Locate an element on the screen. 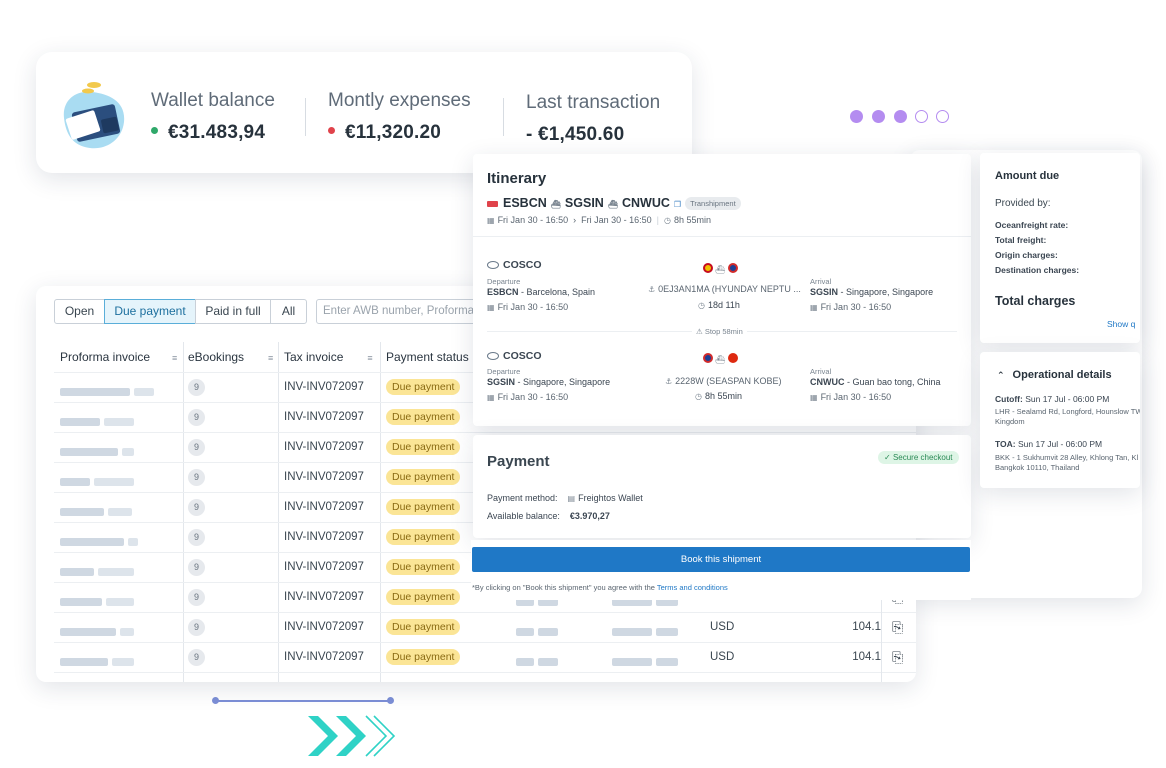  shield-check-icon: ✓ is located at coordinates (888, 457).